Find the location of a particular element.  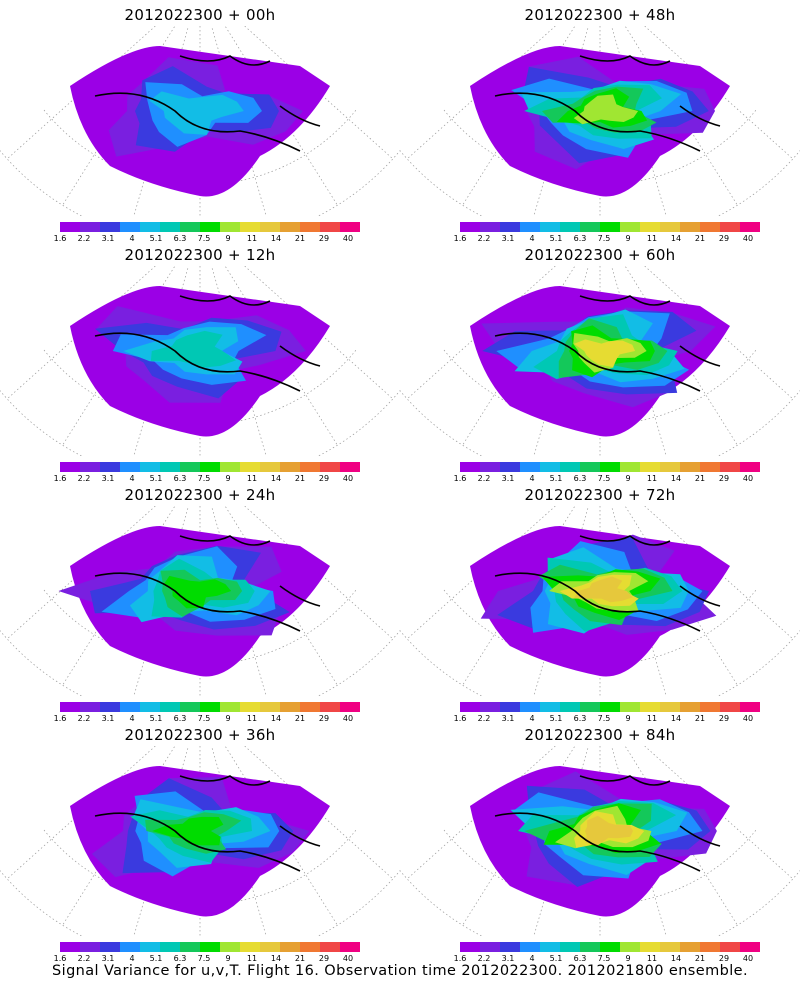

panel-title: 2012022300 + 60h is located at coordinates (600, 255).